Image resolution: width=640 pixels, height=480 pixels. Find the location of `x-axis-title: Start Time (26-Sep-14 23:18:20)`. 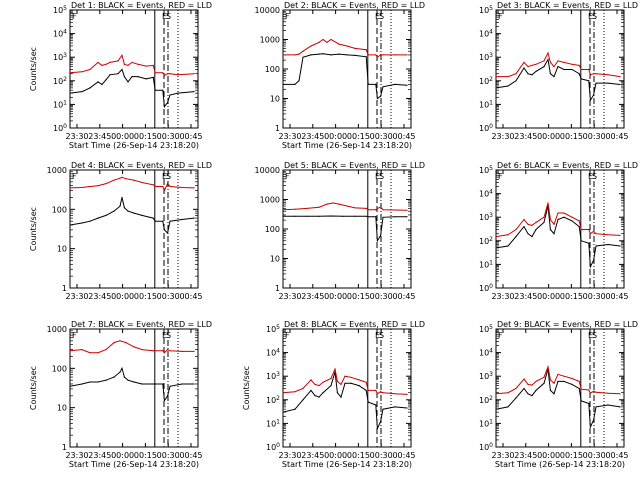

x-axis-title: Start Time (26-Sep-14 23:18:20) is located at coordinates (347, 145).